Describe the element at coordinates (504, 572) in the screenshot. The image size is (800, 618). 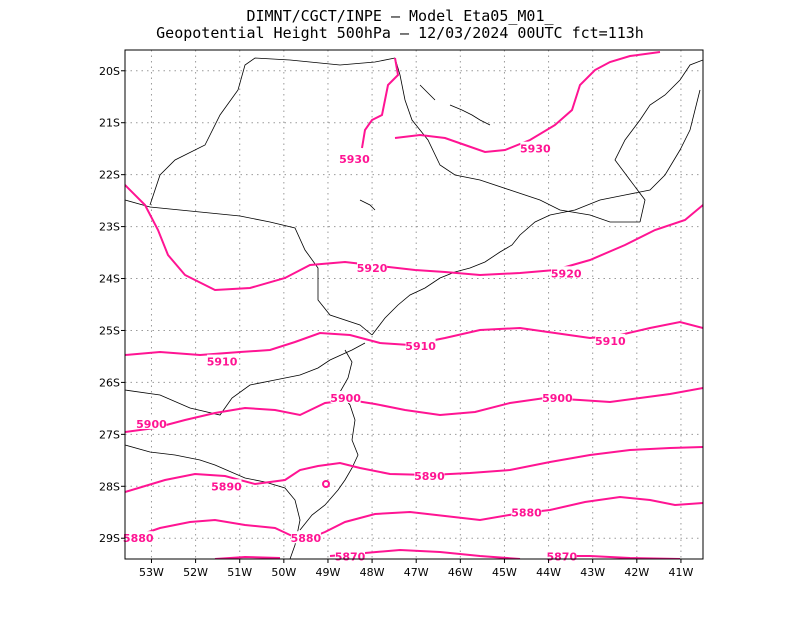
I see `lon-tick-label: 45W` at that location.